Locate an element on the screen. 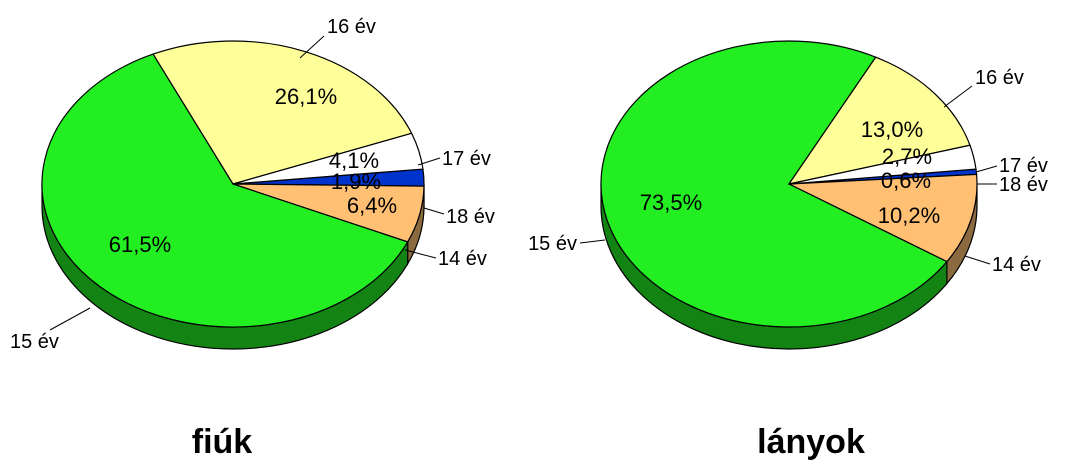 This screenshot has width=1071, height=464. slice-percent-label: 13,0% is located at coordinates (892, 129).